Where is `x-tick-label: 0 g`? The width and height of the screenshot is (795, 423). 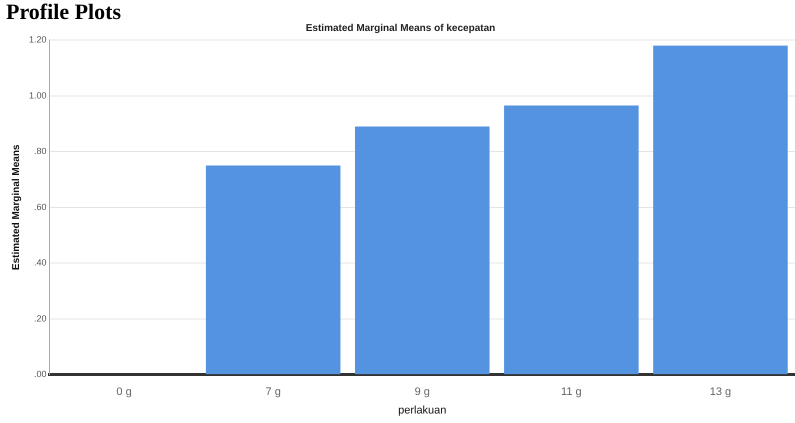 x-tick-label: 0 g is located at coordinates (124, 392).